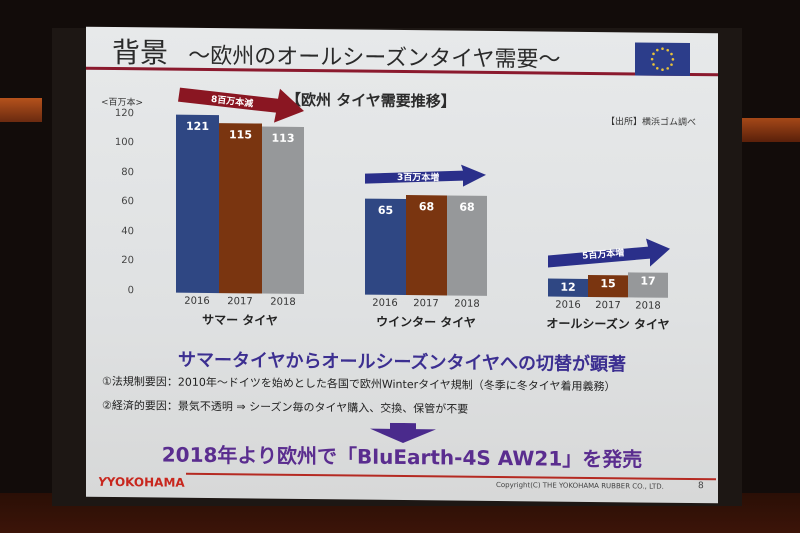  What do you see at coordinates (241, 105) in the screenshot?
I see `decrease-arrow-icon` at bounding box center [241, 105].